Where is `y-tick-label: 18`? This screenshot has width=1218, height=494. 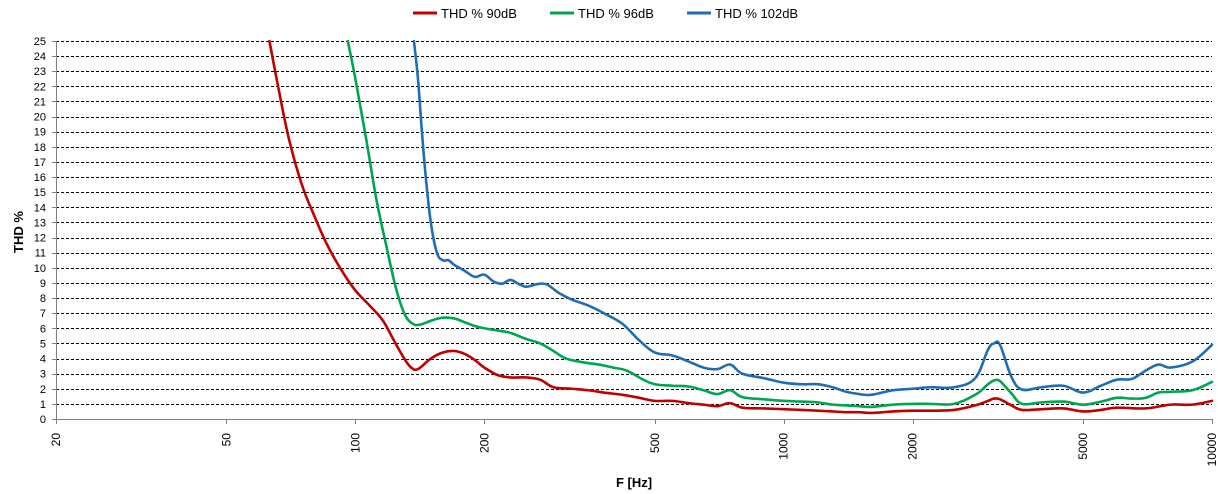 y-tick-label: 18 is located at coordinates (40, 148).